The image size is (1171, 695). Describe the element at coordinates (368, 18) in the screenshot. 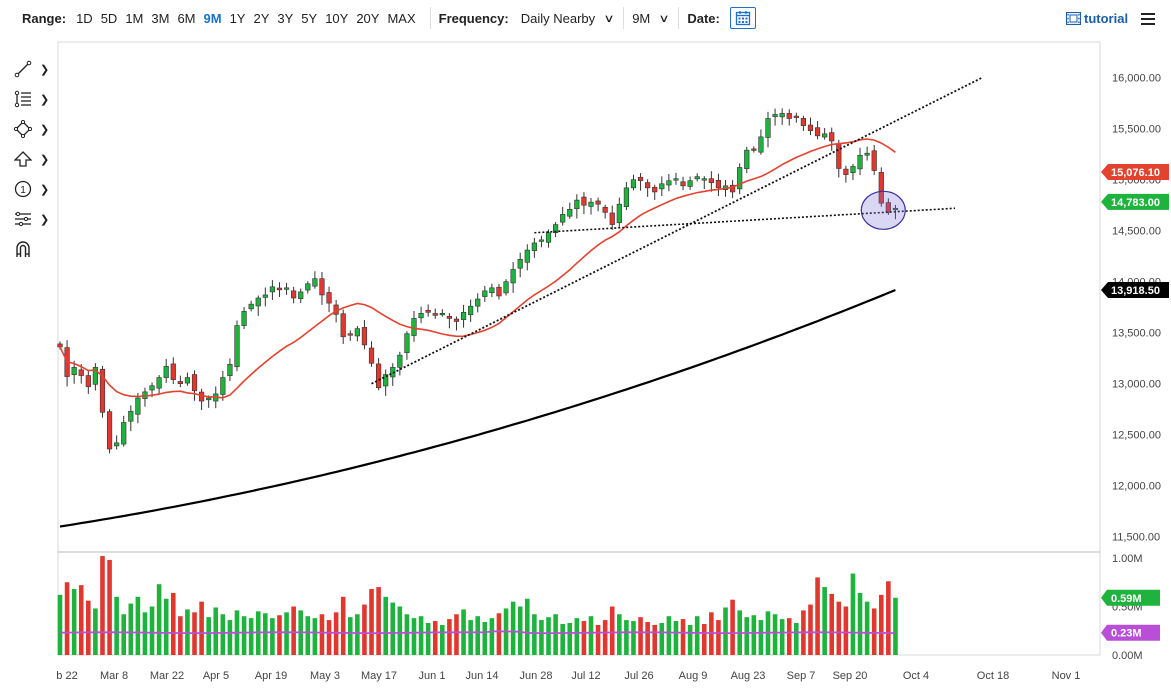

I see `range-button-20y: 20Y` at that location.